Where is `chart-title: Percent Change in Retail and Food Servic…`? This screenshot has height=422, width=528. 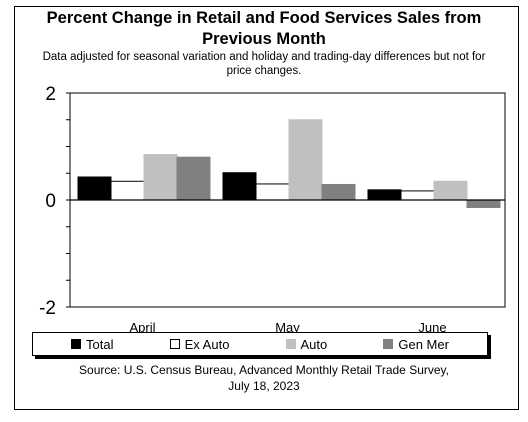 chart-title: Percent Change in Retail and Food Servic… is located at coordinates (264, 29).